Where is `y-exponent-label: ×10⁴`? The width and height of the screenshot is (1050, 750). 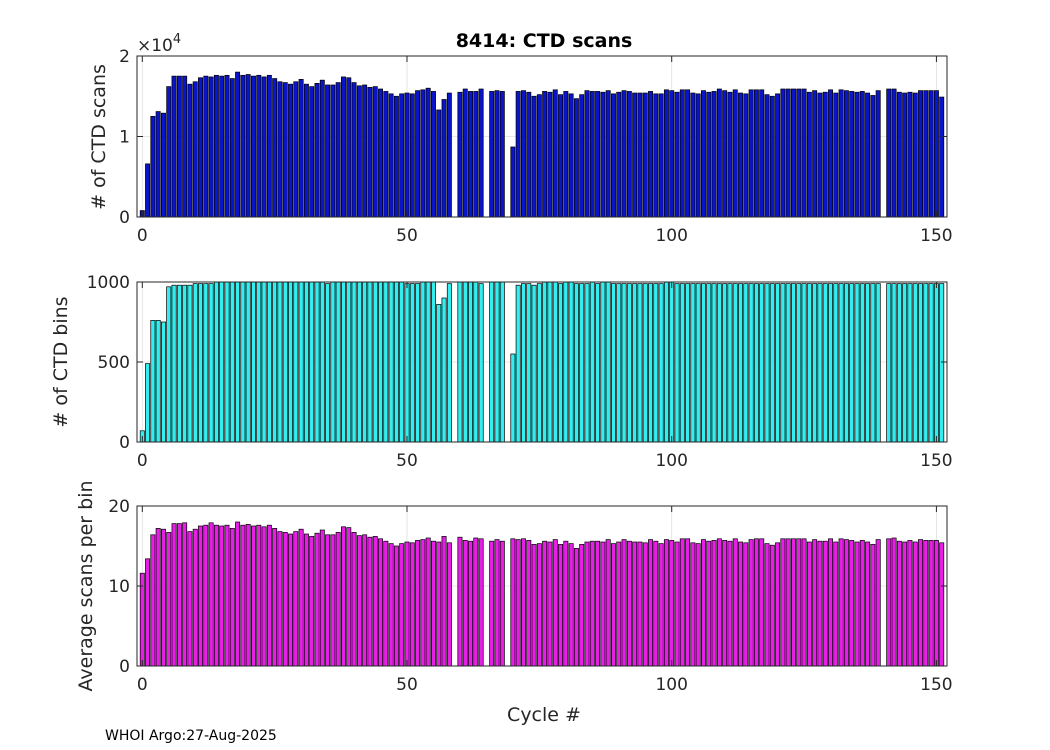 y-exponent-label: ×10⁴ is located at coordinates (159, 44).